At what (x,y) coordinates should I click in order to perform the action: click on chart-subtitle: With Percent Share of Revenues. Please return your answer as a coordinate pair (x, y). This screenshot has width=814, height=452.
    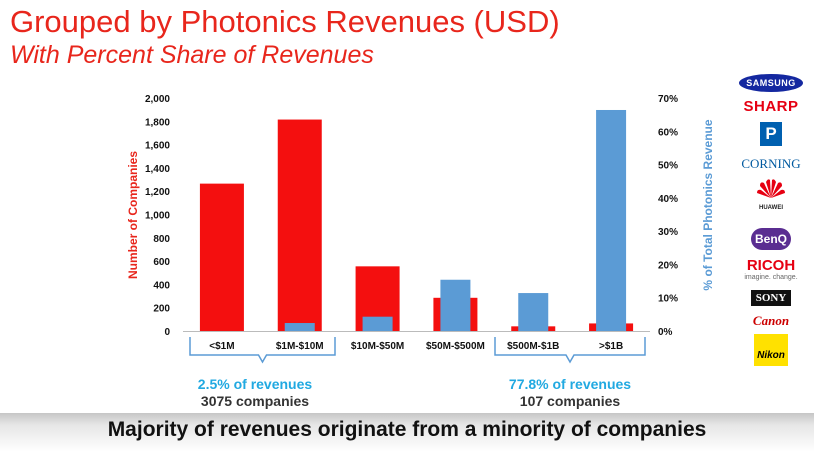
    Looking at the image, I should click on (192, 55).